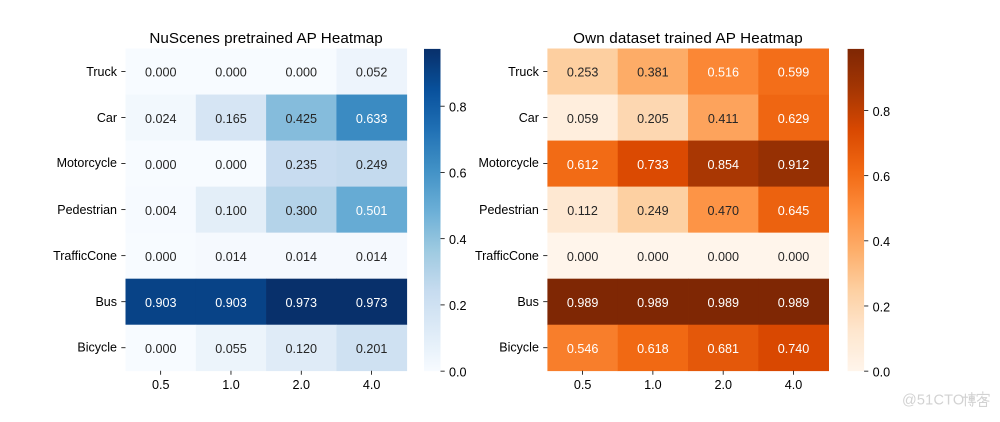  What do you see at coordinates (653, 119) in the screenshot?
I see `svg-text: 0.205` at bounding box center [653, 119].